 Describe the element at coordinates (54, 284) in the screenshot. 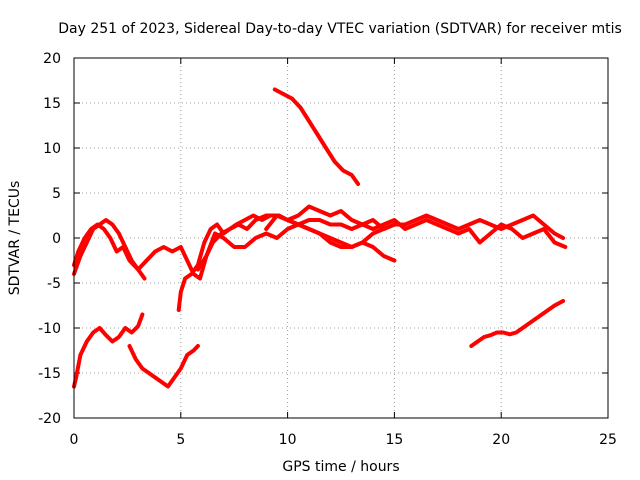

I see `y-tick-label: -5` at that location.